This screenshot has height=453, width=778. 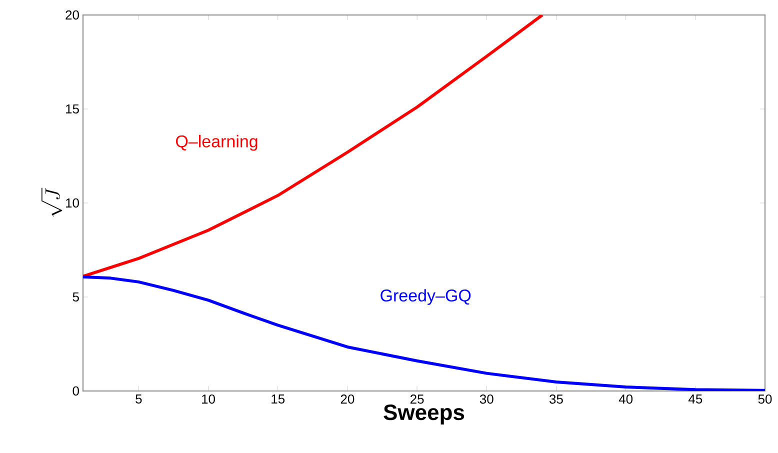 I want to click on y-tick-label: 5, so click(x=75, y=297).